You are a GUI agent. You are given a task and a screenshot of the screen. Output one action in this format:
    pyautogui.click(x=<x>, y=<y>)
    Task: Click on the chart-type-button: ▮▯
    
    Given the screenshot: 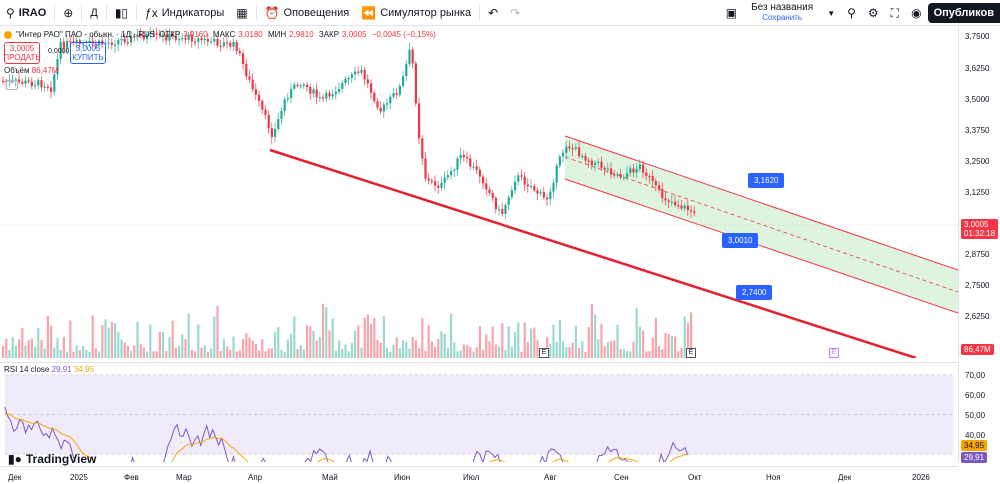 What is the action you would take?
    pyautogui.click(x=121, y=13)
    